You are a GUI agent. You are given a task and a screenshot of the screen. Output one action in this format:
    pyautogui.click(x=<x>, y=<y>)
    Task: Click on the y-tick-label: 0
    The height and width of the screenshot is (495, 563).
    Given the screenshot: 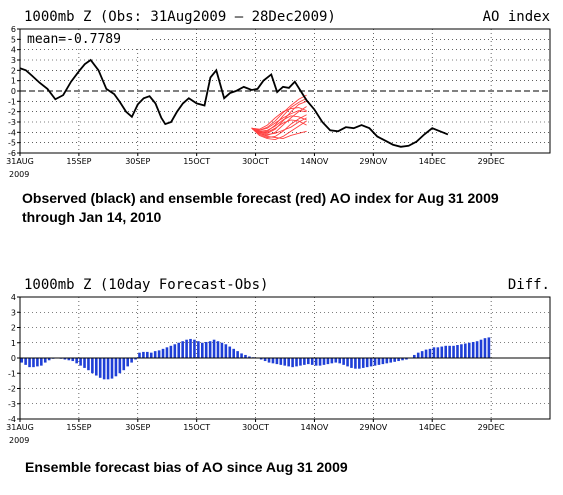 What is the action you would take?
    pyautogui.click(x=13, y=91)
    